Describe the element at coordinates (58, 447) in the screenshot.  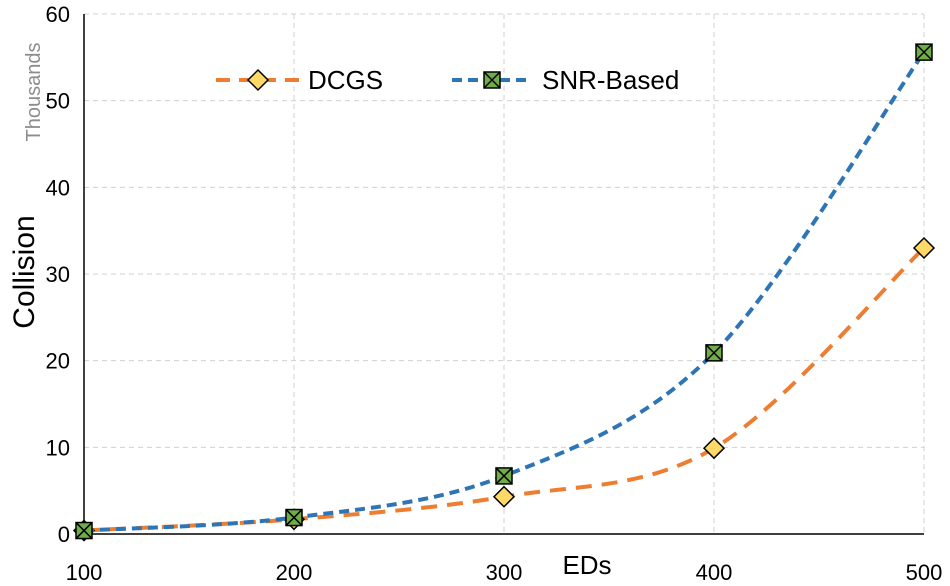
I see `y-tick-label-10: 10` at that location.